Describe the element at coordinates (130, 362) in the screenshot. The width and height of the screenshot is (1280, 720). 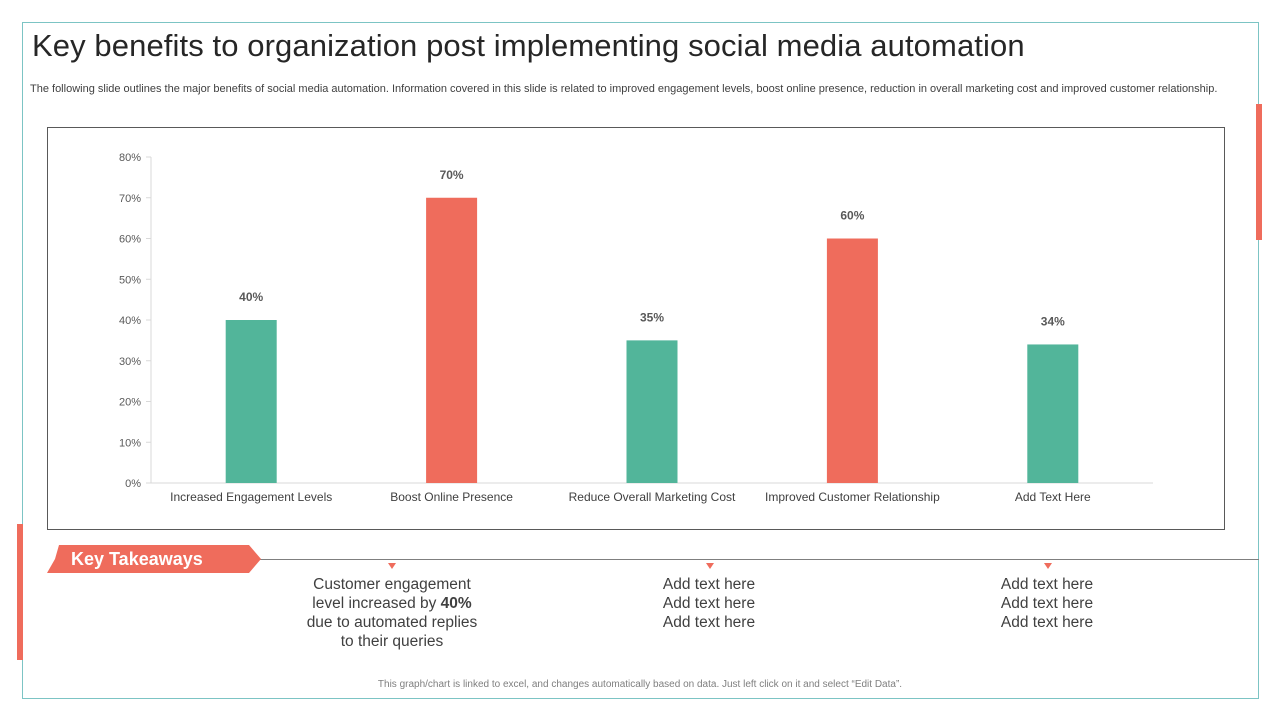
I see `y-tick-label: 30%` at that location.